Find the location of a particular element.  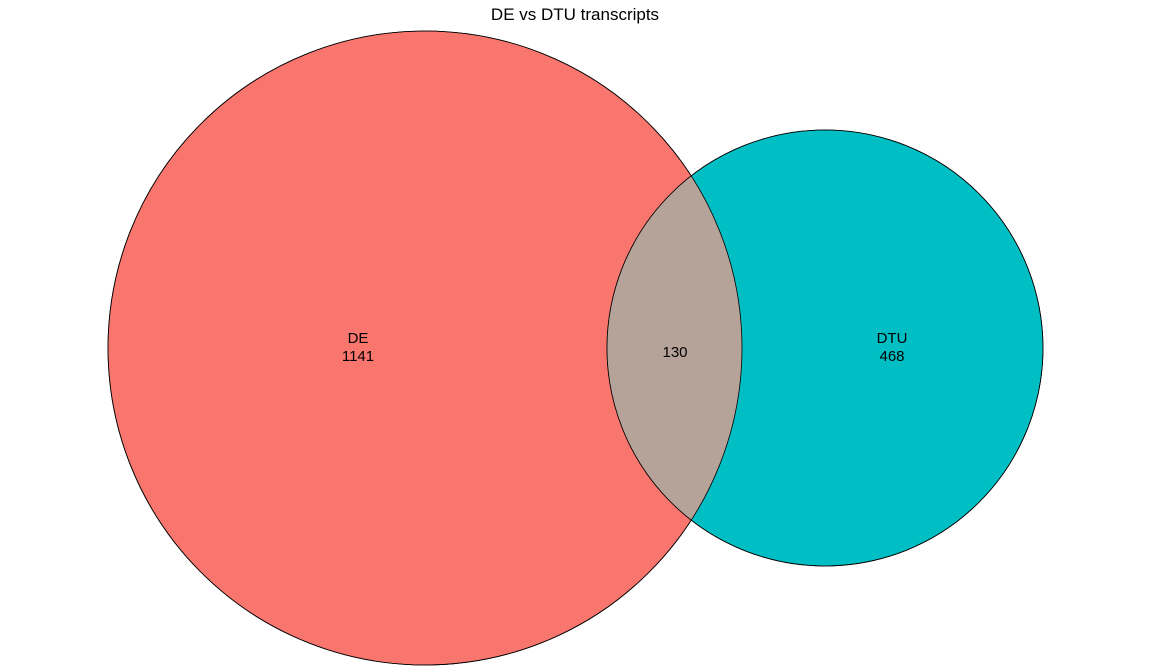

set-count-dtu: 468 is located at coordinates (891, 356).